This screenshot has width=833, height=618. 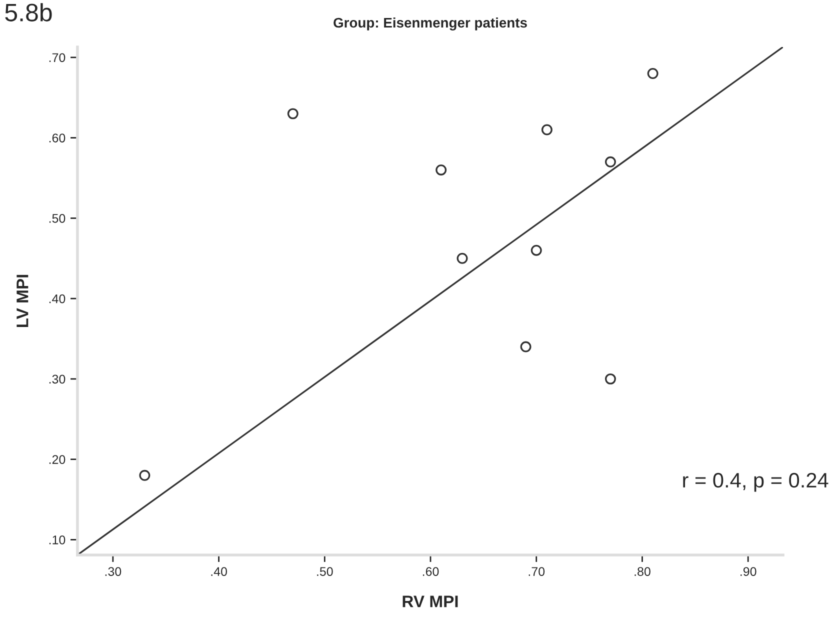 I want to click on y-axis-title: LV MPI, so click(x=22, y=301).